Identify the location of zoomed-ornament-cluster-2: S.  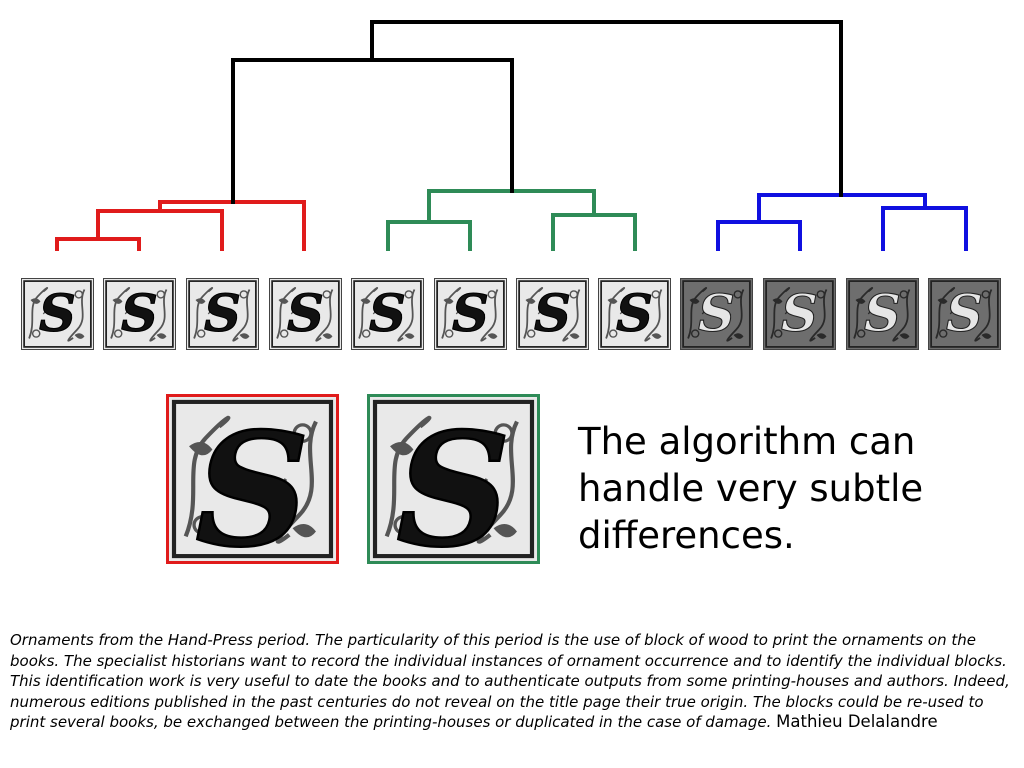
(453, 479).